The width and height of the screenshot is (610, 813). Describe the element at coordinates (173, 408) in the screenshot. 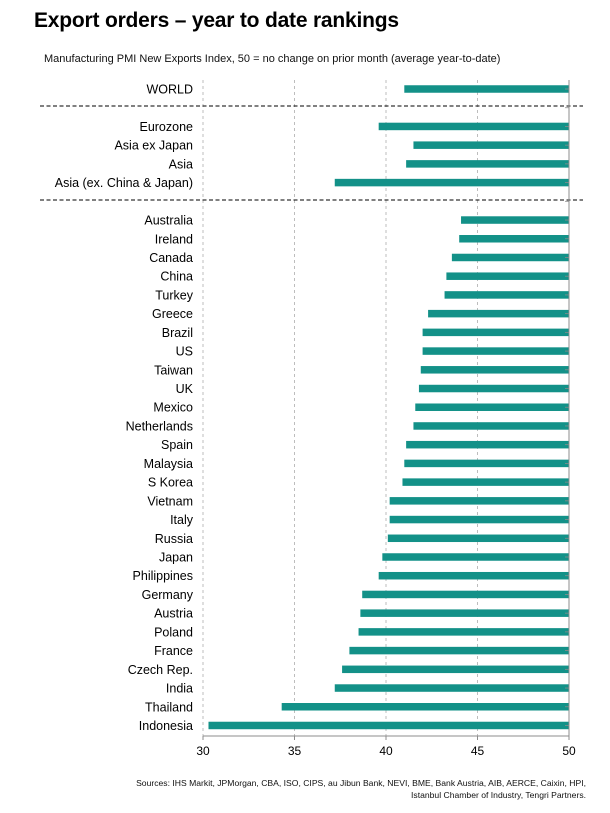

I see `category-label: Mexico` at that location.